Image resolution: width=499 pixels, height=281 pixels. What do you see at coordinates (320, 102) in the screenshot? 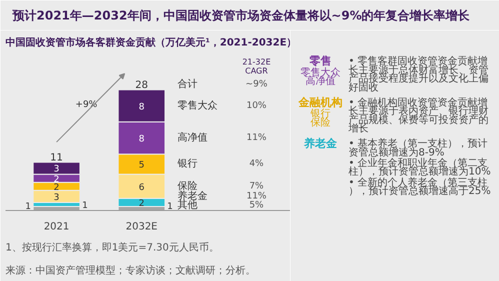
I see `text: 金融机构` at bounding box center [320, 102].